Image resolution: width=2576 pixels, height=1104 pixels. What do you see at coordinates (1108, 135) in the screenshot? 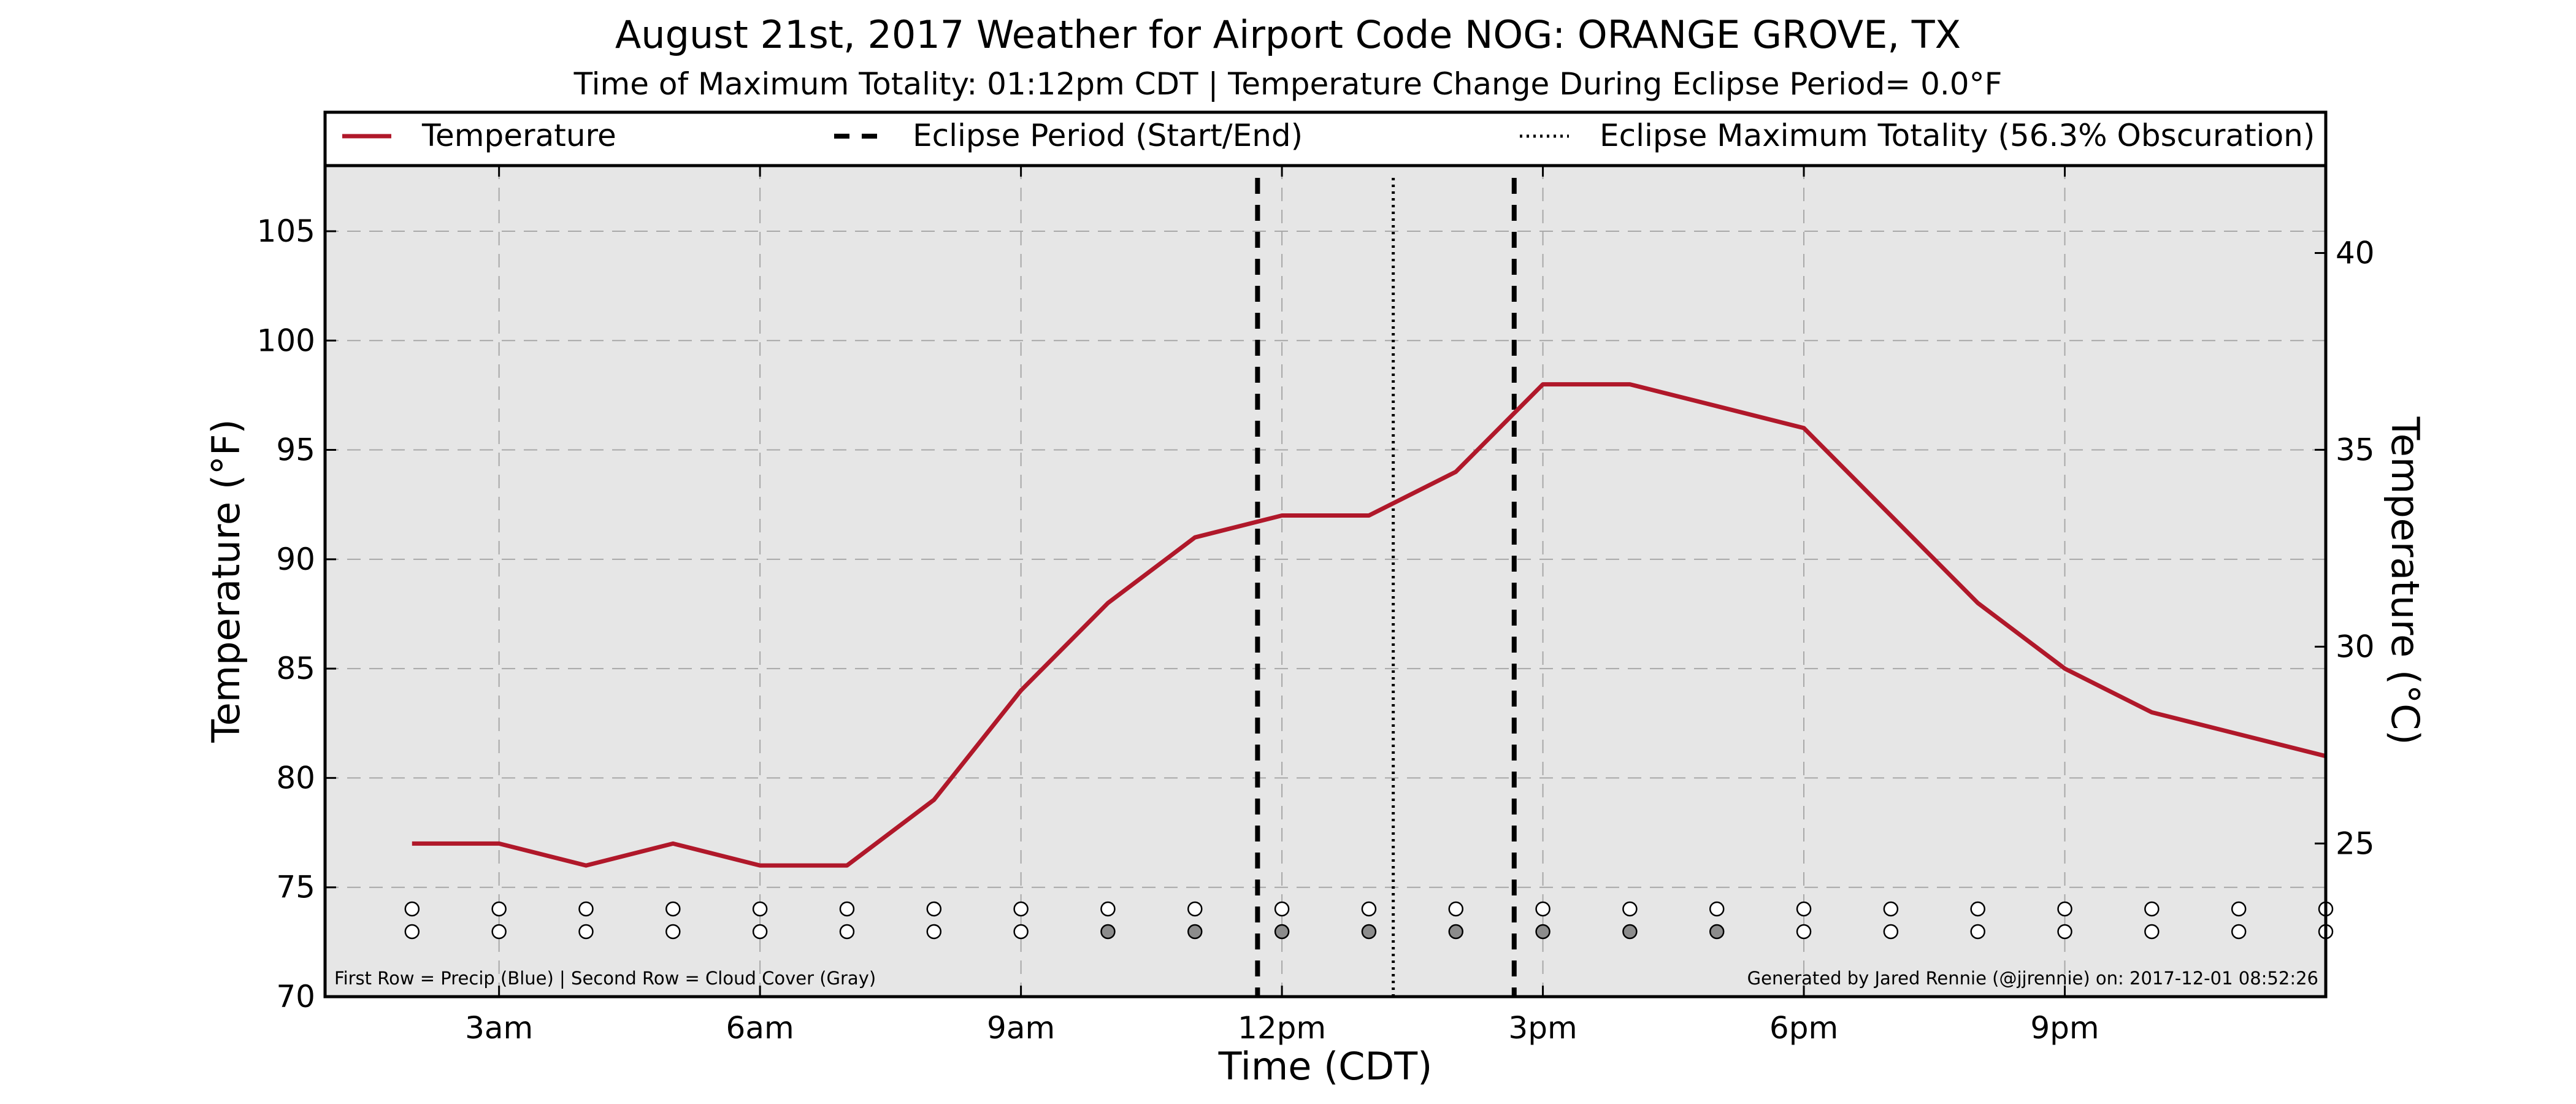
I see `legend-eclipse-period-label: Eclipse Period (Start/End)` at bounding box center [1108, 135].